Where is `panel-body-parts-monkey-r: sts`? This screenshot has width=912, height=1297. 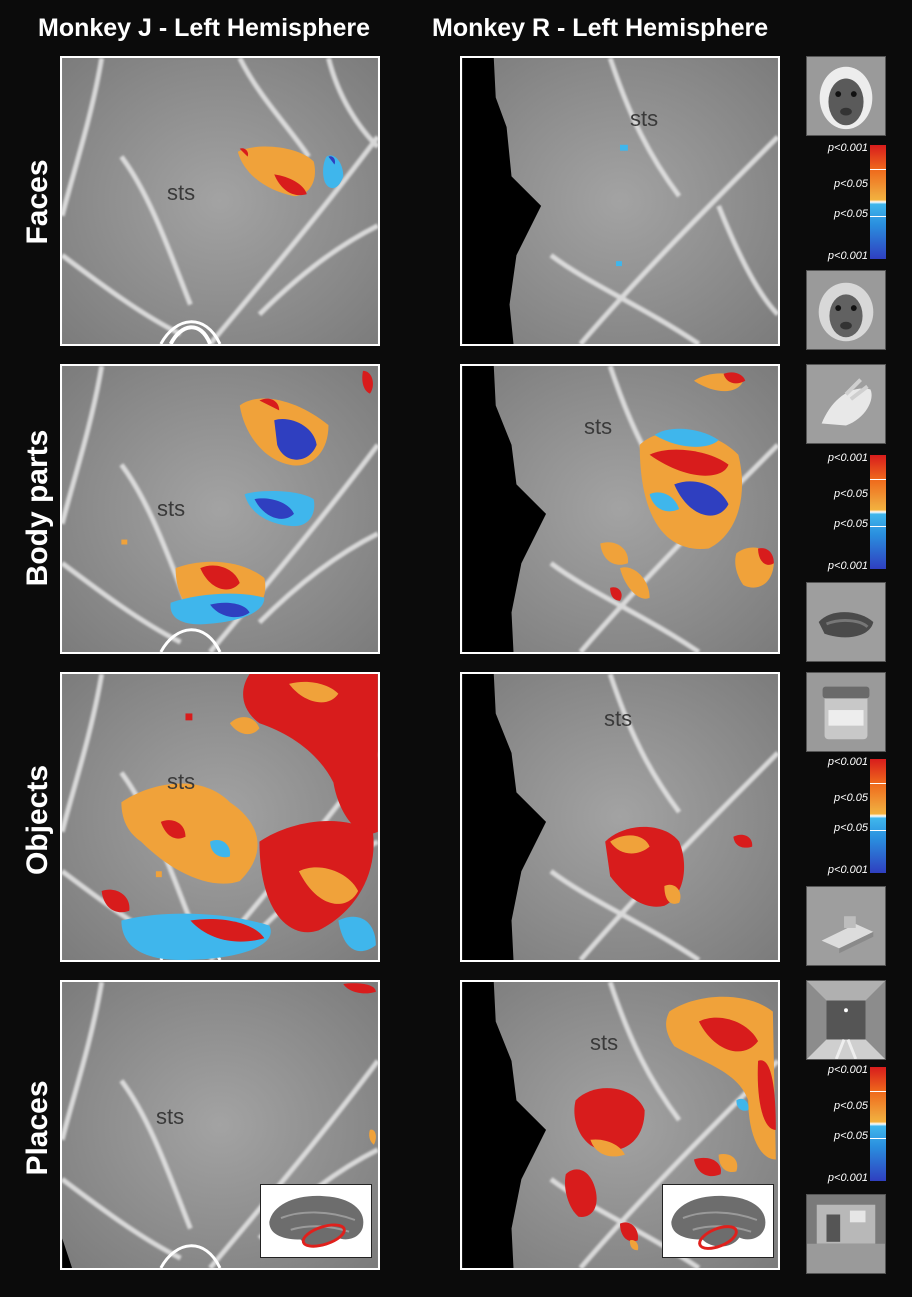
panel-body-parts-monkey-r: sts is located at coordinates (620, 509).